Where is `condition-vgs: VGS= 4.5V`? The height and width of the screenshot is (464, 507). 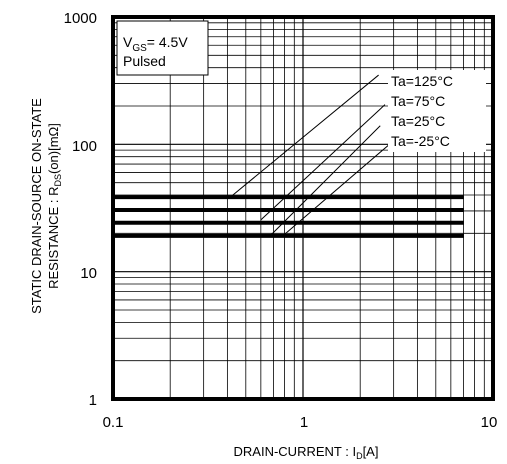 condition-vgs: VGS= 4.5V is located at coordinates (155, 44).